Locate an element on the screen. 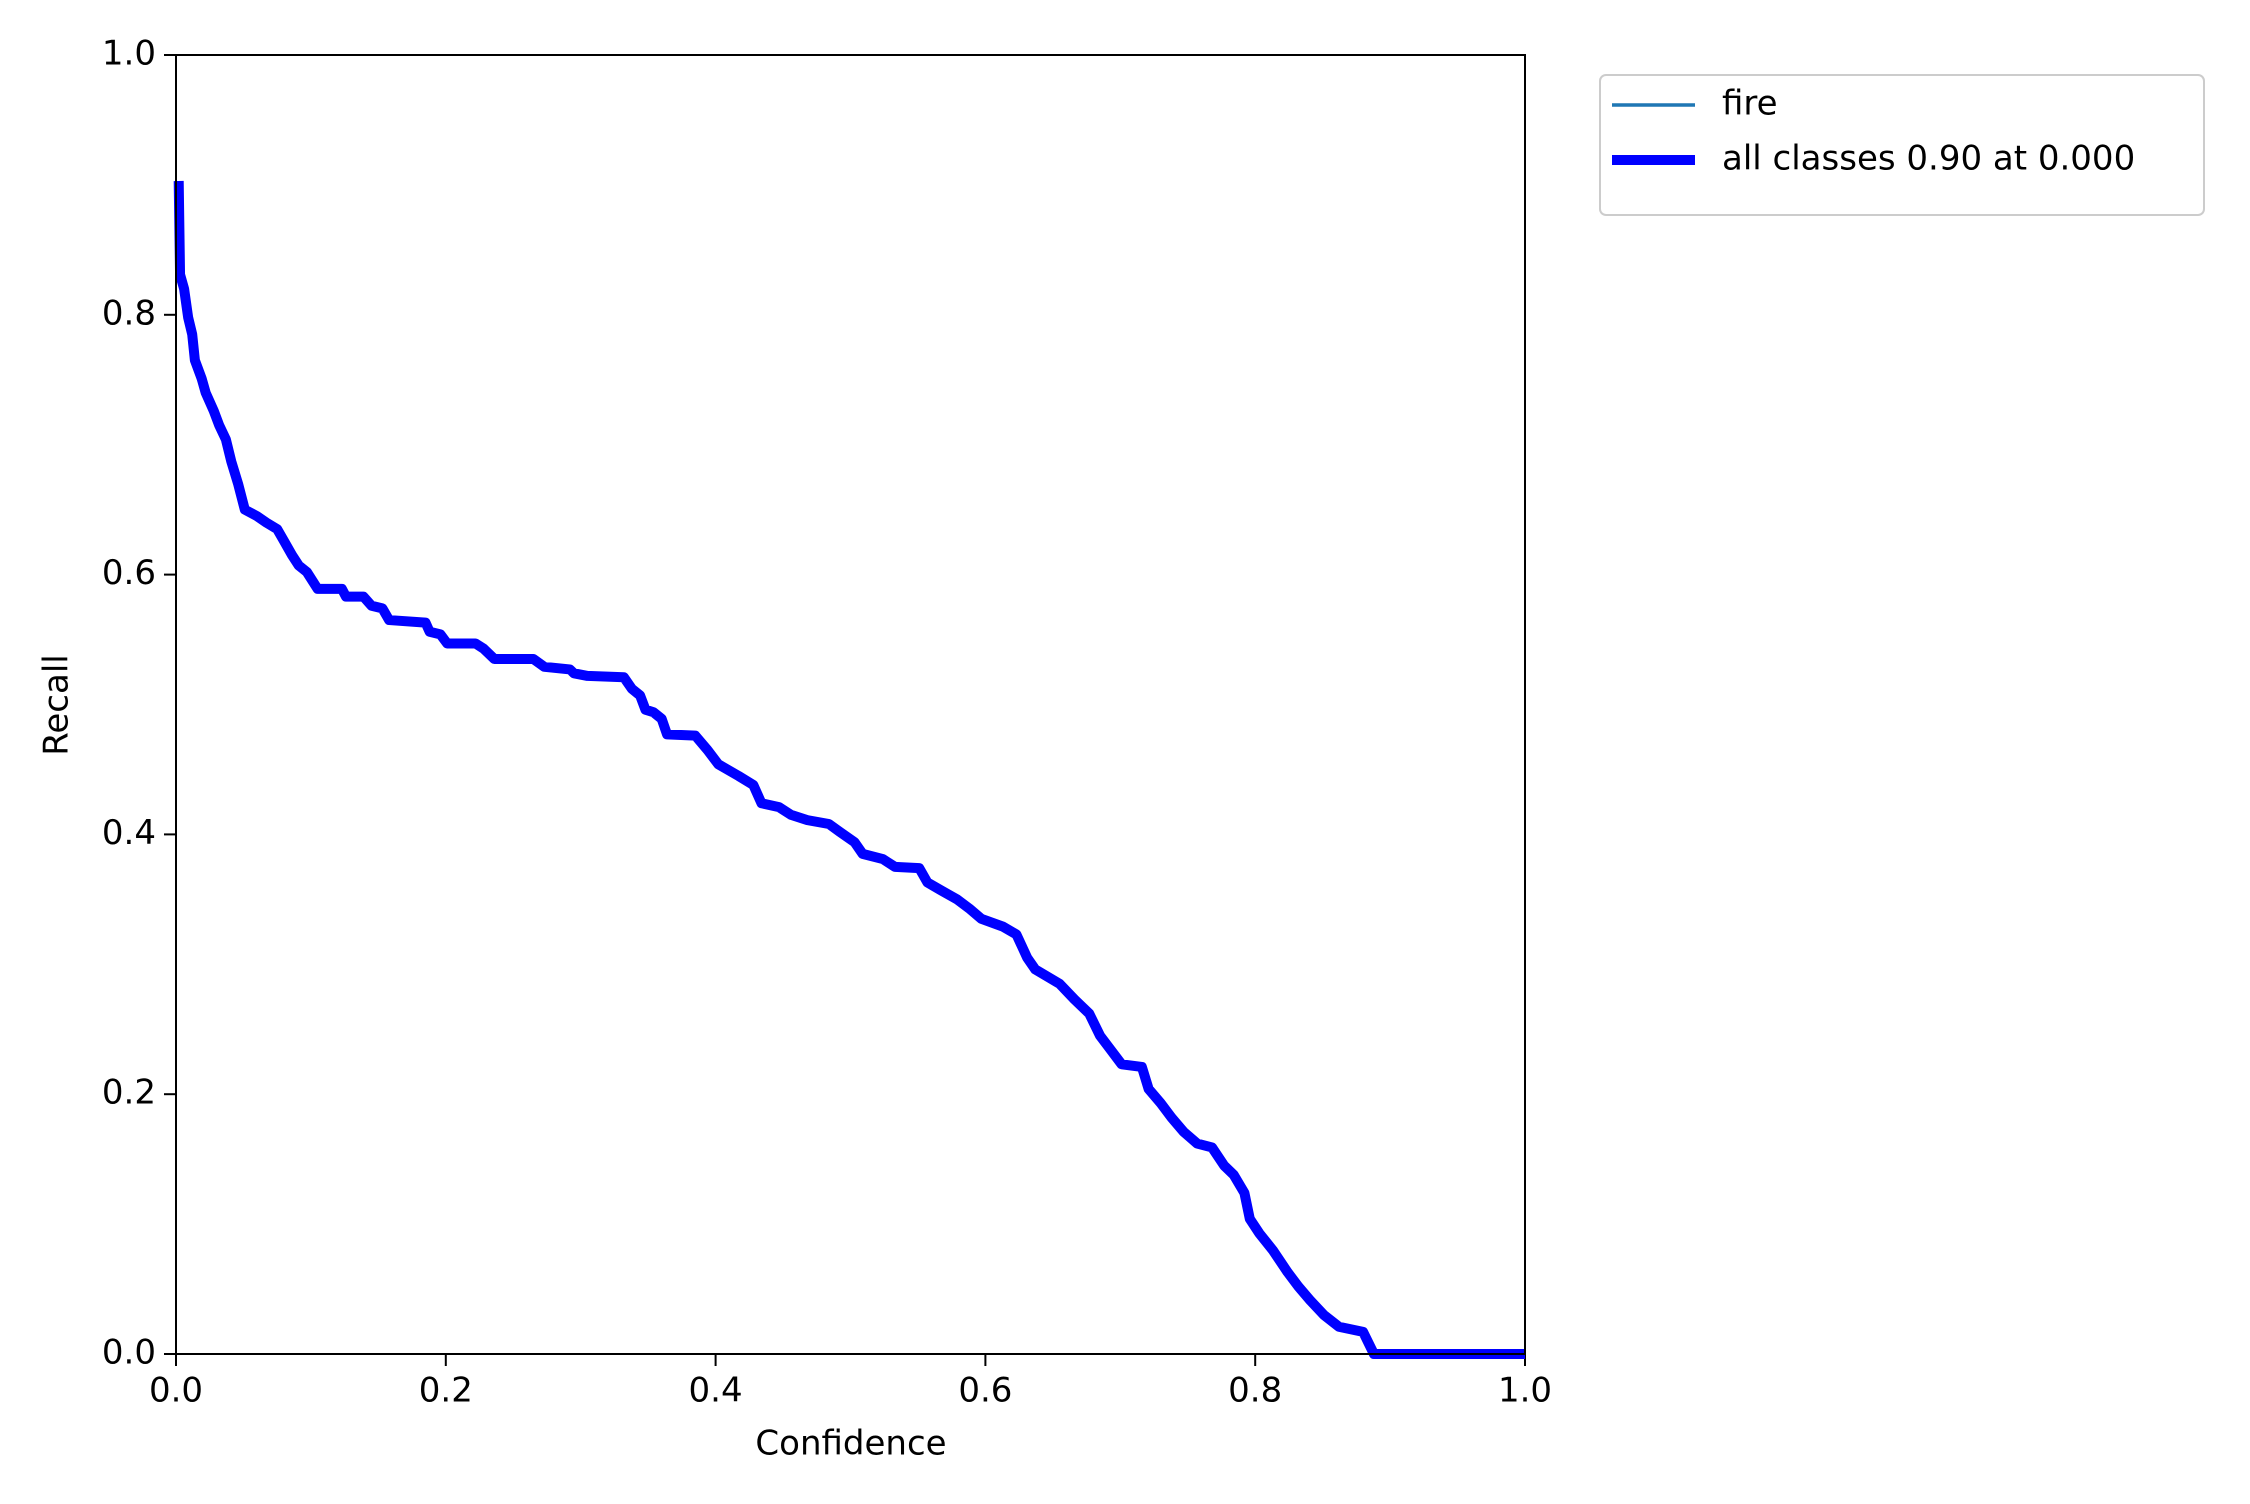 This screenshot has width=2250, height=1504. legend-box is located at coordinates (1902, 145).